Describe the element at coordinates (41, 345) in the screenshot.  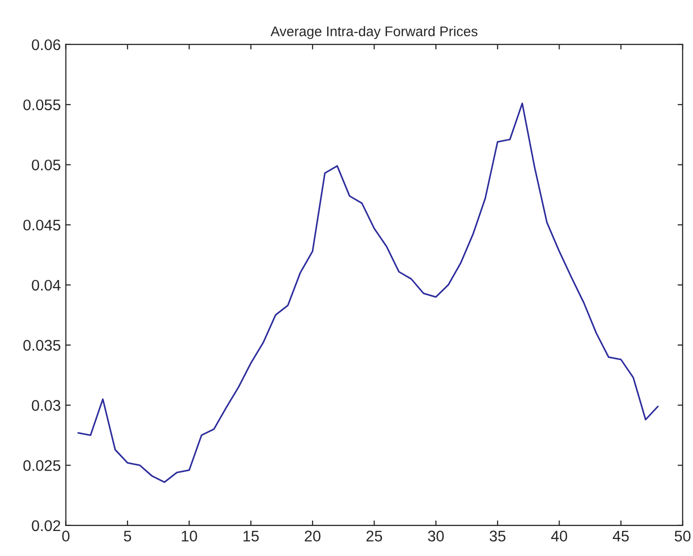
I see `y-tick-label: 0.035` at that location.